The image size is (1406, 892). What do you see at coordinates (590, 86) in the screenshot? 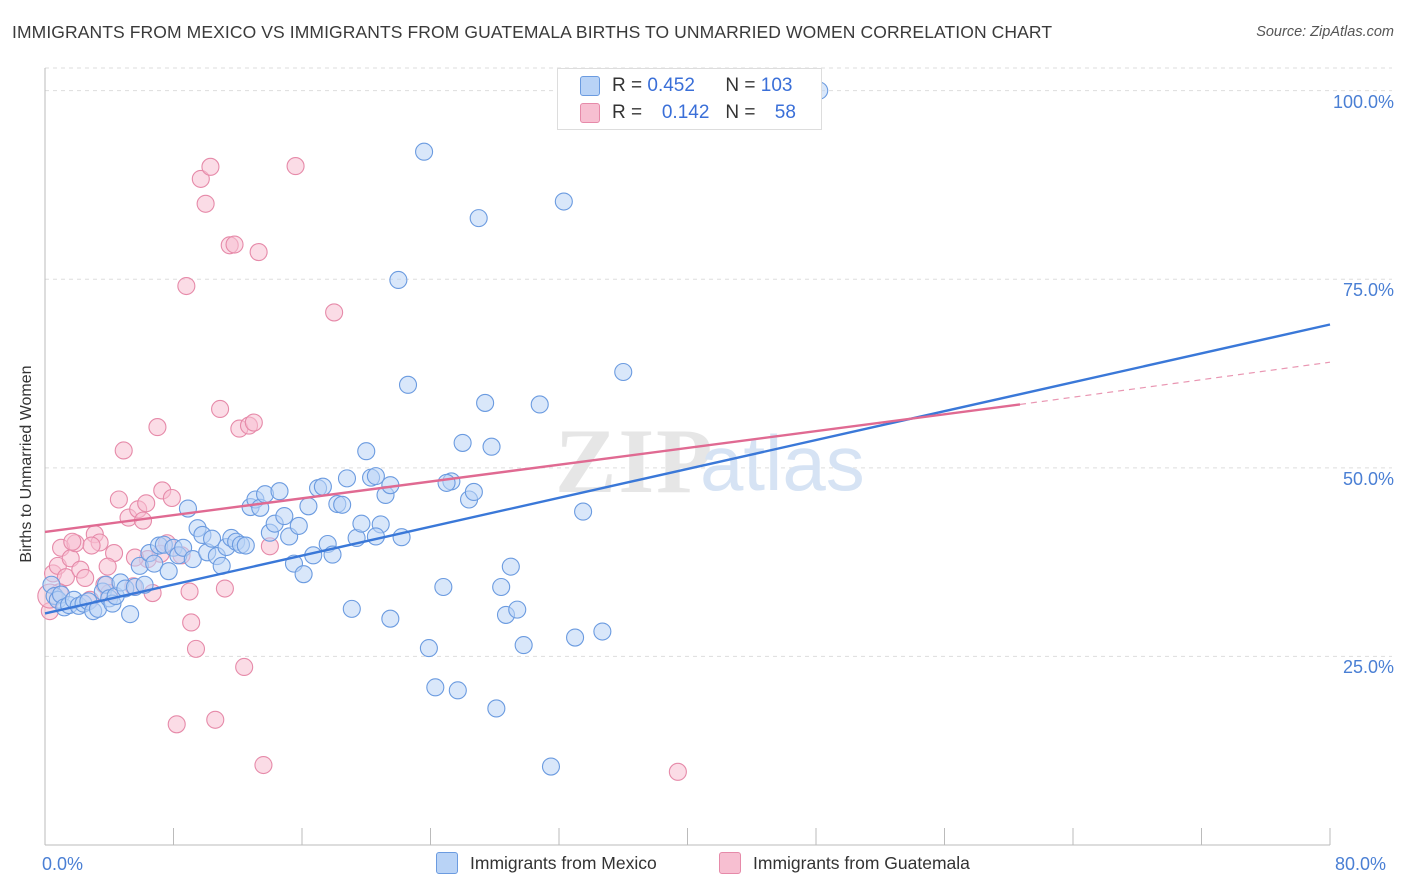
I see `mexico-swatch` at bounding box center [590, 86].